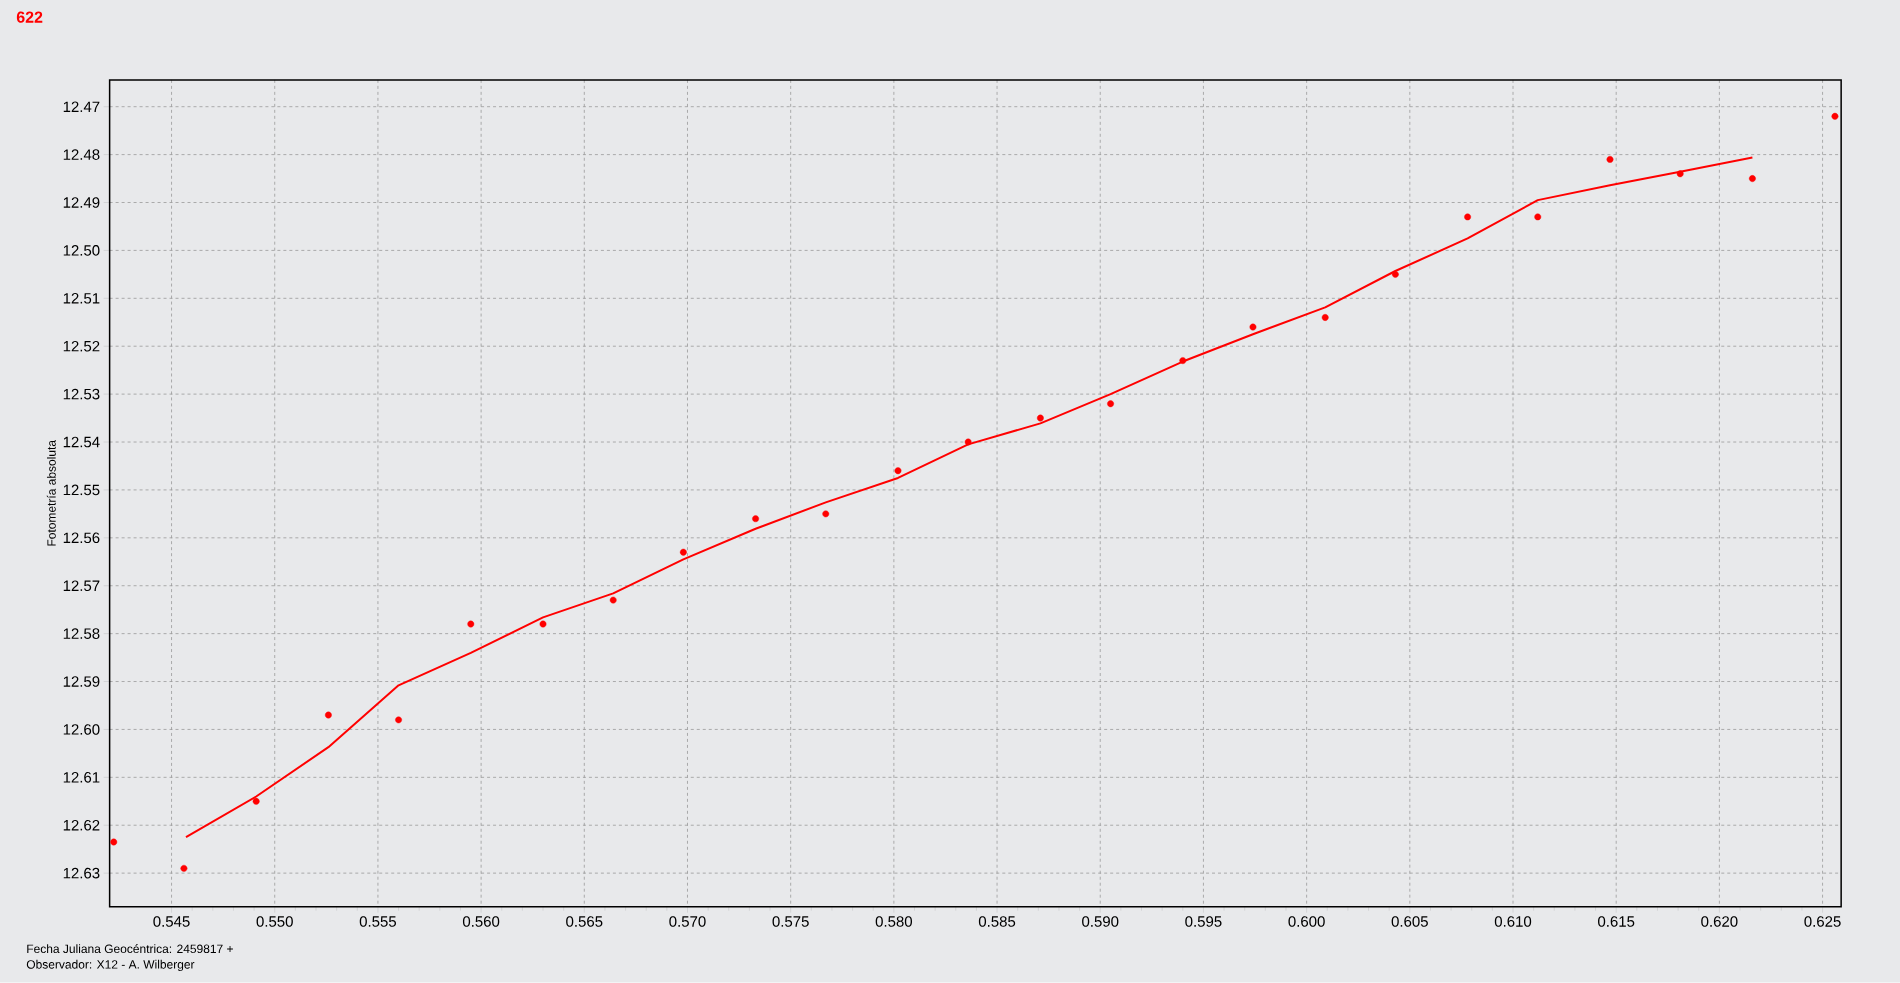 The width and height of the screenshot is (1900, 983). Describe the element at coordinates (51, 493) in the screenshot. I see `y-axis-title: Fotometría absoluta` at that location.